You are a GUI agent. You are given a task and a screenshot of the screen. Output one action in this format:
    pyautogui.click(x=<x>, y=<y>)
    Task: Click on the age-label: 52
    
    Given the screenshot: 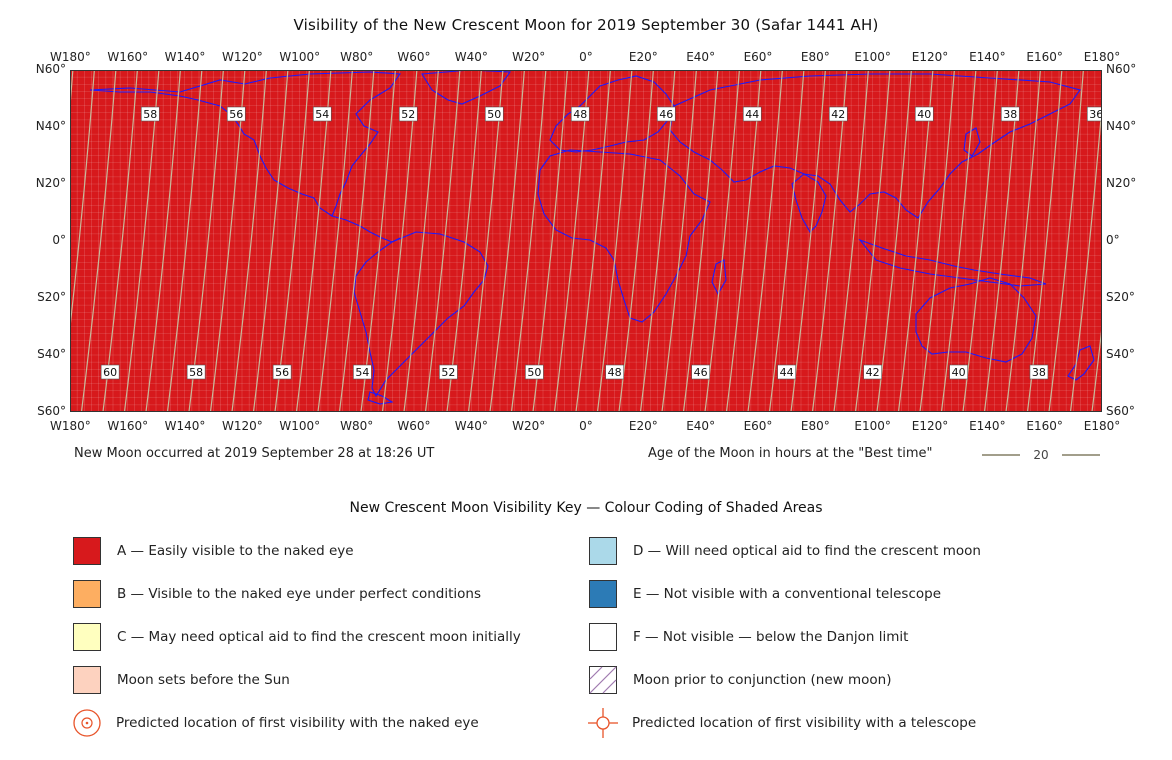 What is the action you would take?
    pyautogui.click(x=448, y=372)
    